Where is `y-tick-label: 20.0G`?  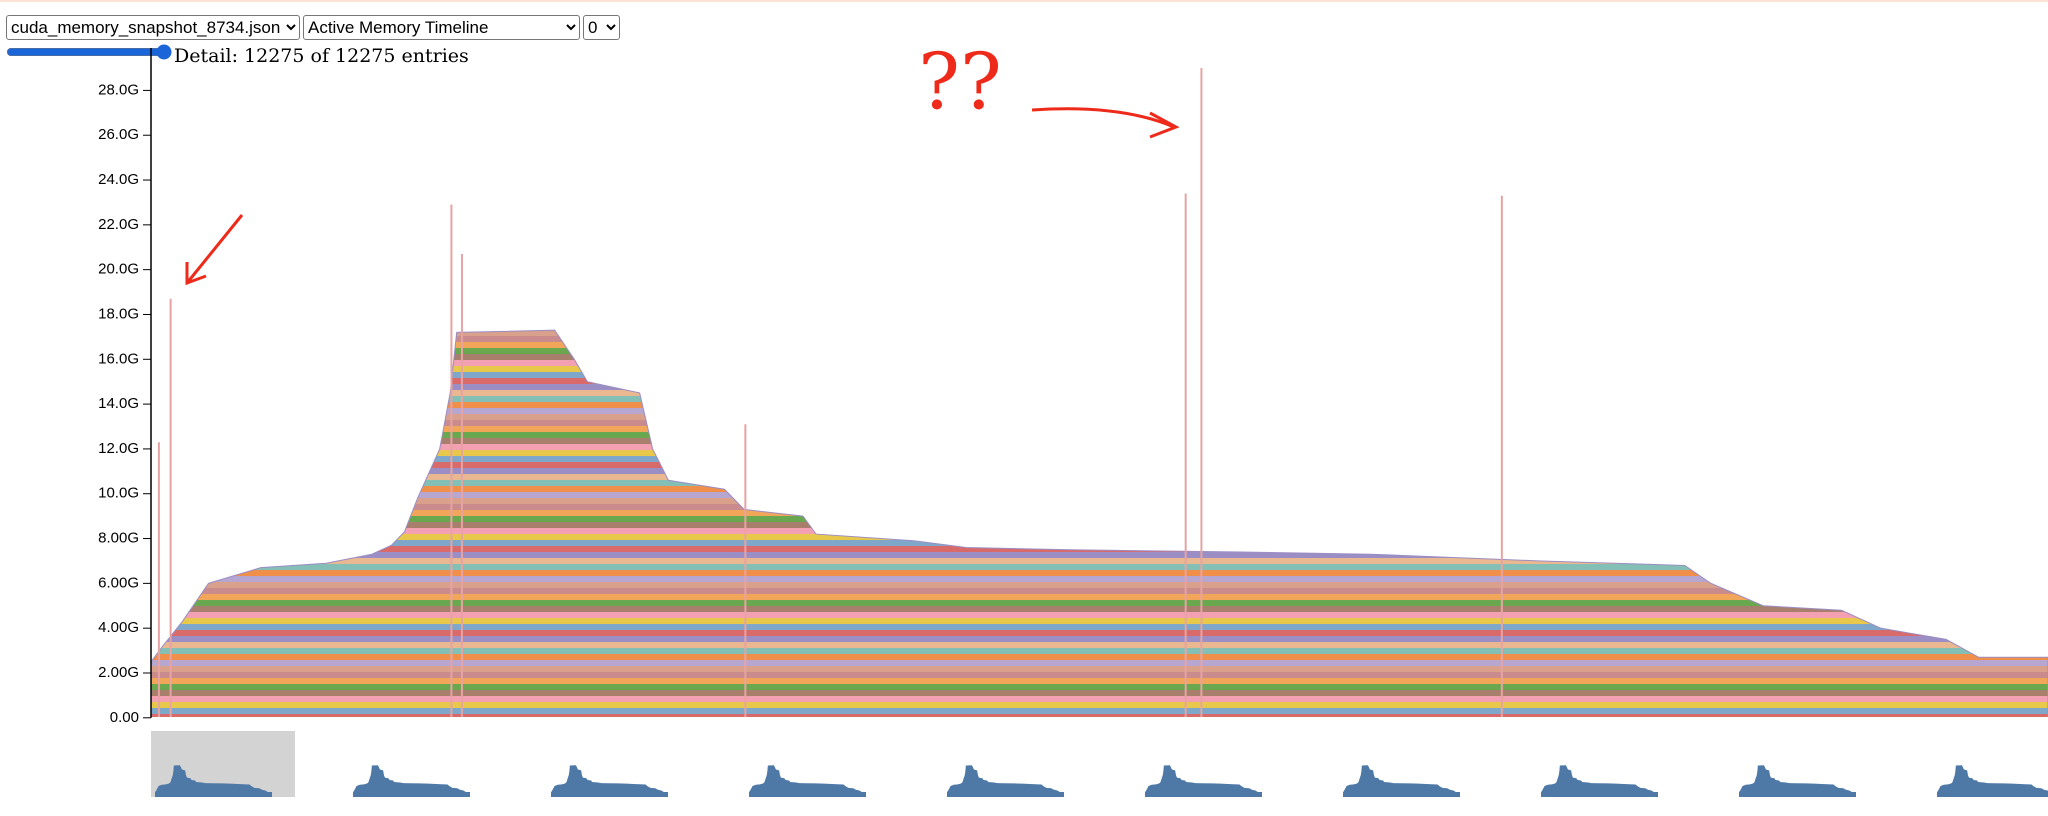
y-tick-label: 20.0G is located at coordinates (118, 269).